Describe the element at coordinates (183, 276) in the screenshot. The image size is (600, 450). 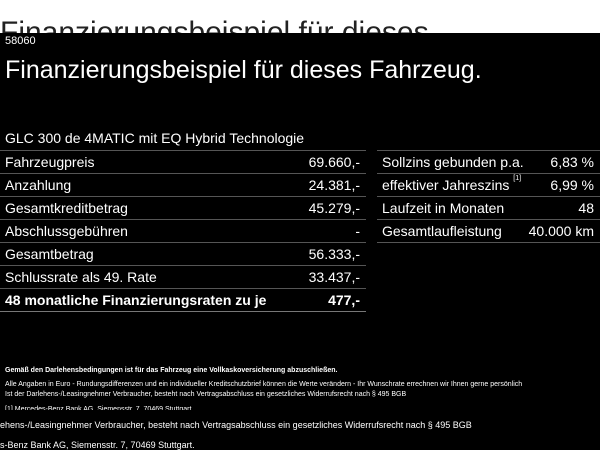
I see `table-row: Schlussrate als 49. Rate 33.437,-` at that location.